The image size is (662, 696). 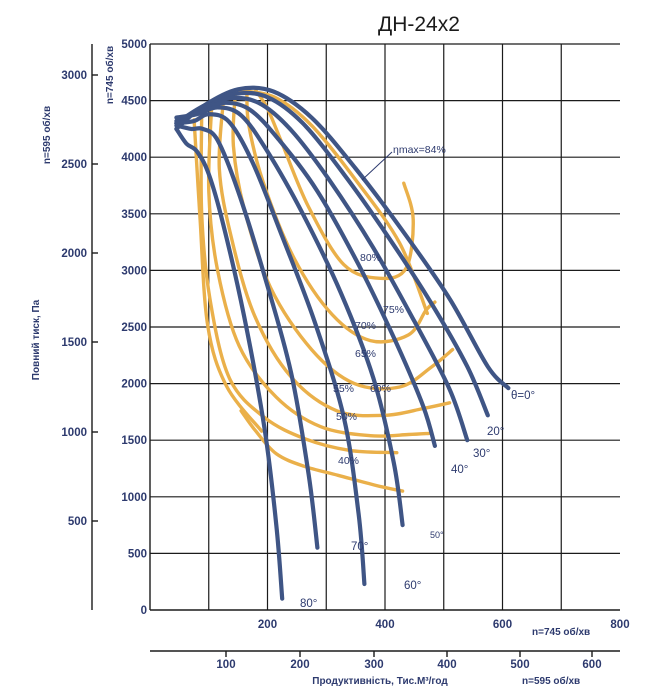 I want to click on blade-label-60: 60°, so click(x=412, y=586).